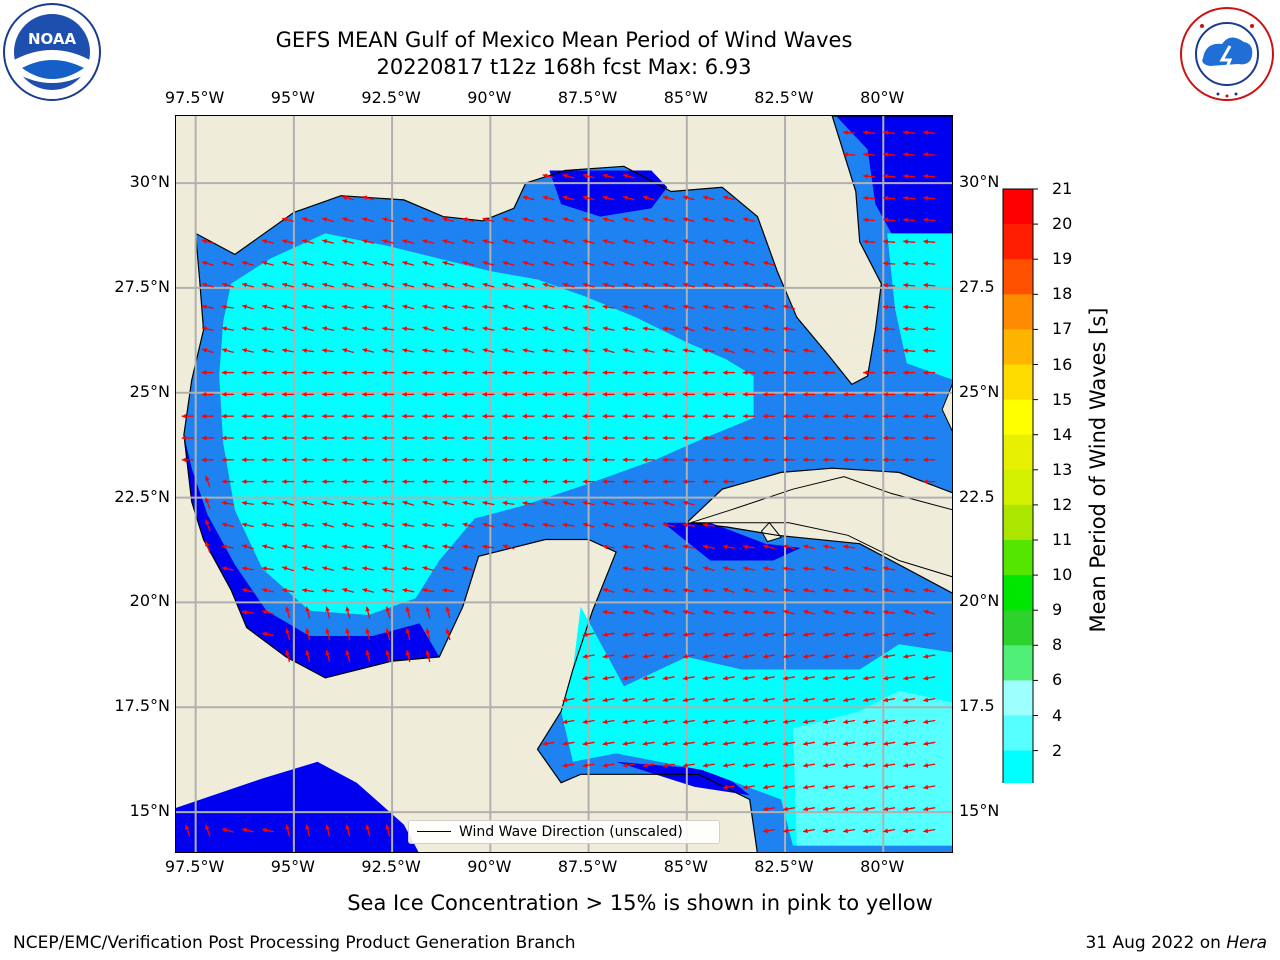  I want to click on lat-label-left: 17.5°N, so click(142, 706).